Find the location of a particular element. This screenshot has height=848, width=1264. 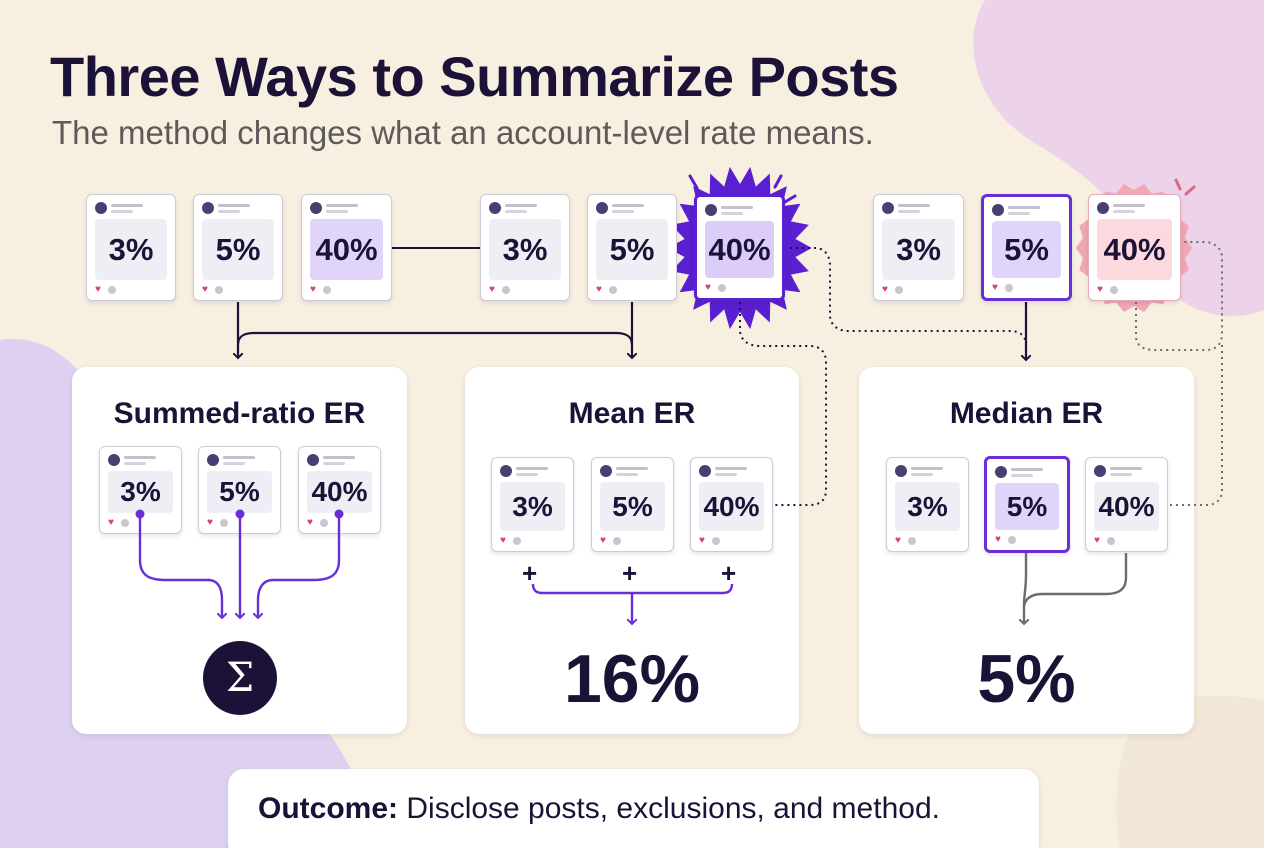

sigma-icon: Σ is located at coordinates (240, 678).